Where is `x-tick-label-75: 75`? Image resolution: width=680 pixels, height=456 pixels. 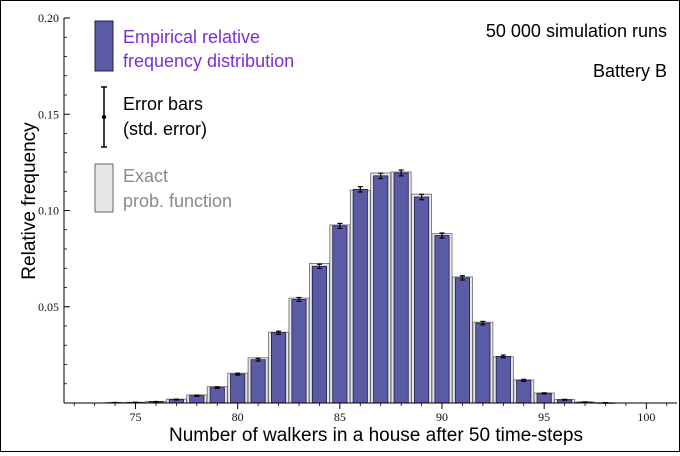 x-tick-label-75: 75 is located at coordinates (136, 417).